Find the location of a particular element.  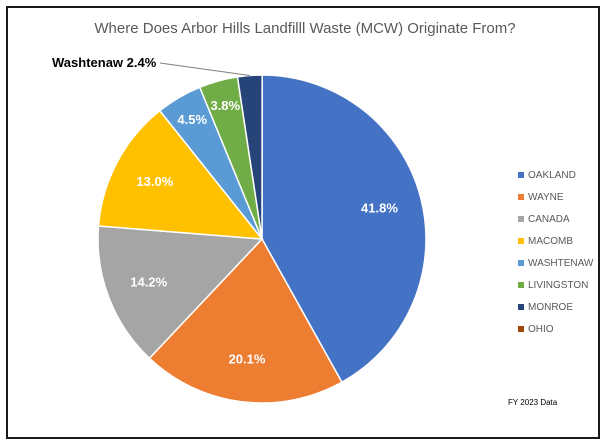

slice-label-livingston: 3.8% is located at coordinates (225, 105).